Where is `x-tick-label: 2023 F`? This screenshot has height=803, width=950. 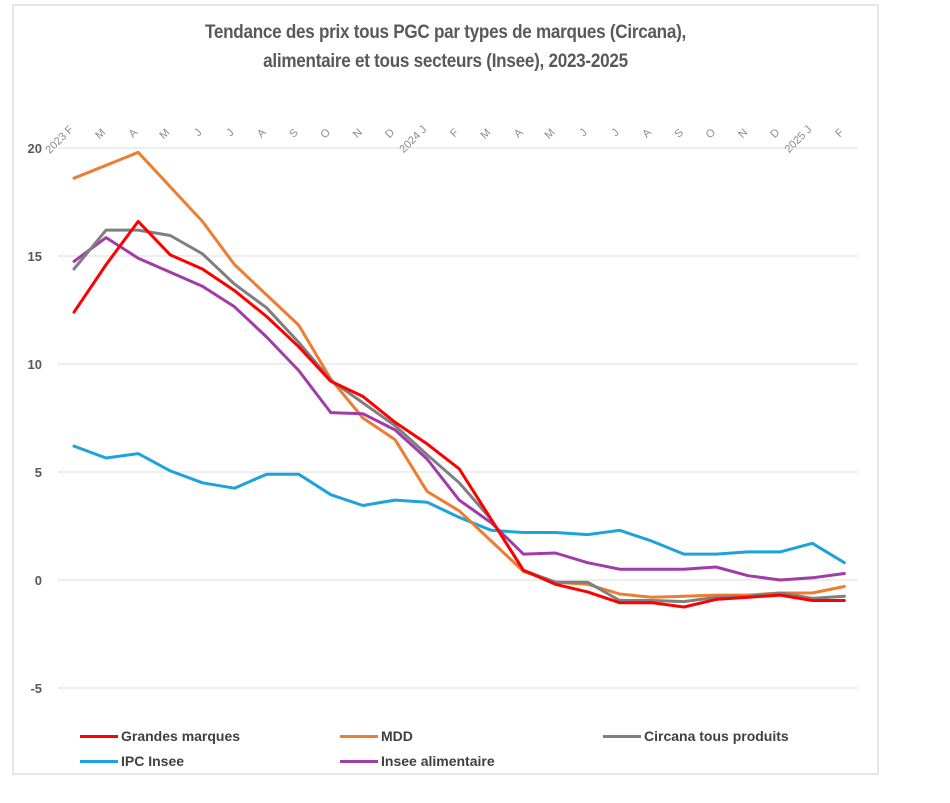
x-tick-label: 2023 F is located at coordinates (59, 139).